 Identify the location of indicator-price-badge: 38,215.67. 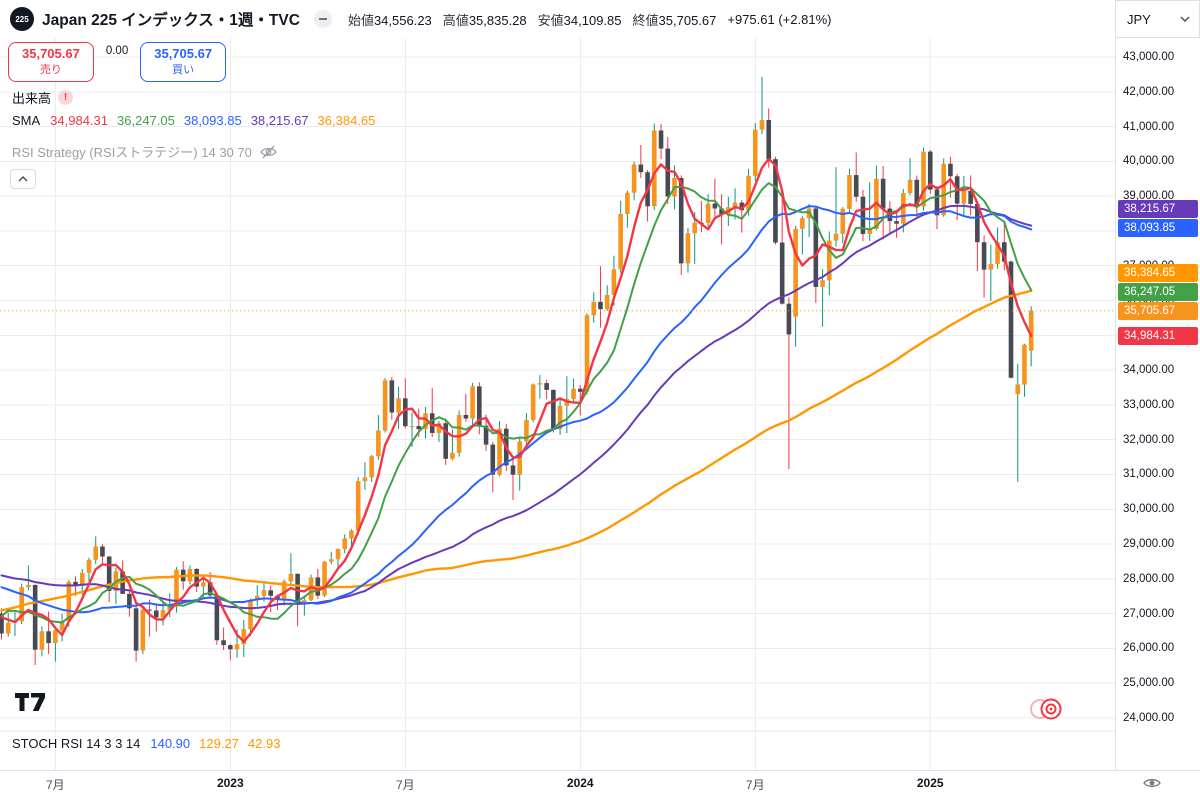
(1158, 208).